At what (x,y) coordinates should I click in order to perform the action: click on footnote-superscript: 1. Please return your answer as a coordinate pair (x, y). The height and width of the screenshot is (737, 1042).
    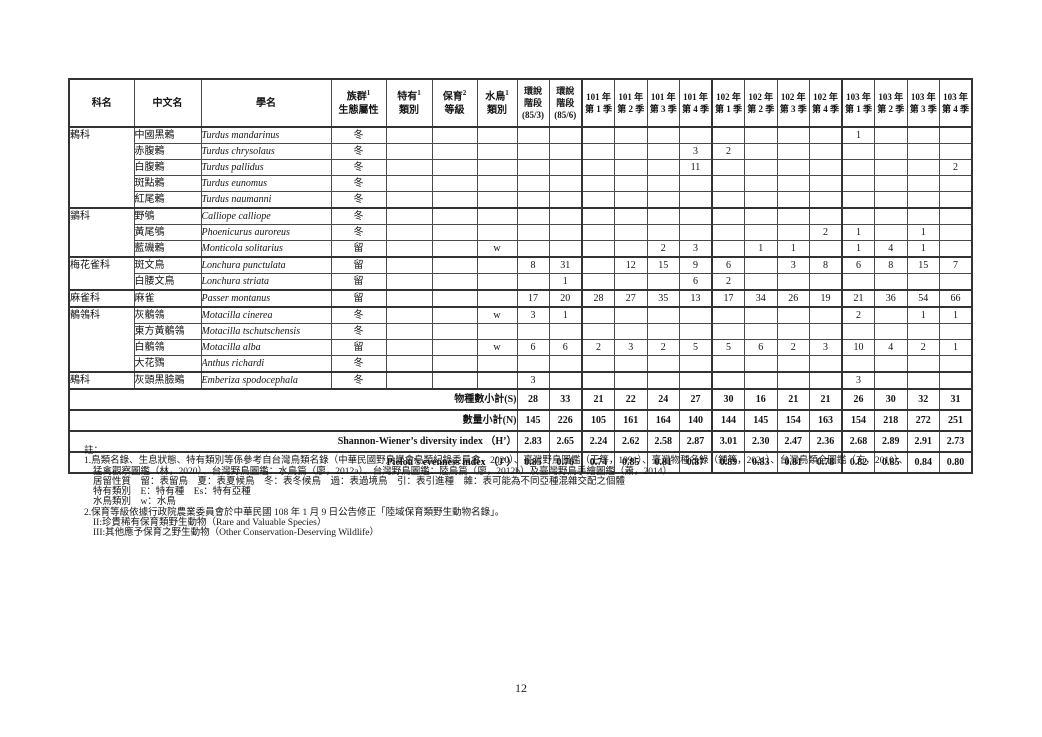
    Looking at the image, I should click on (368, 93).